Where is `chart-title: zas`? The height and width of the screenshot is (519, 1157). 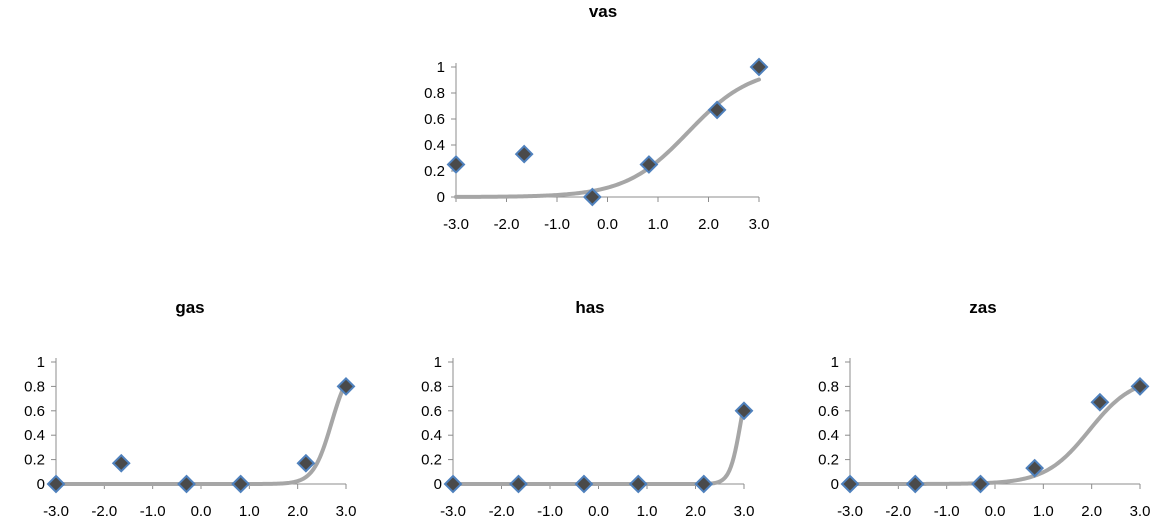 chart-title: zas is located at coordinates (982, 307).